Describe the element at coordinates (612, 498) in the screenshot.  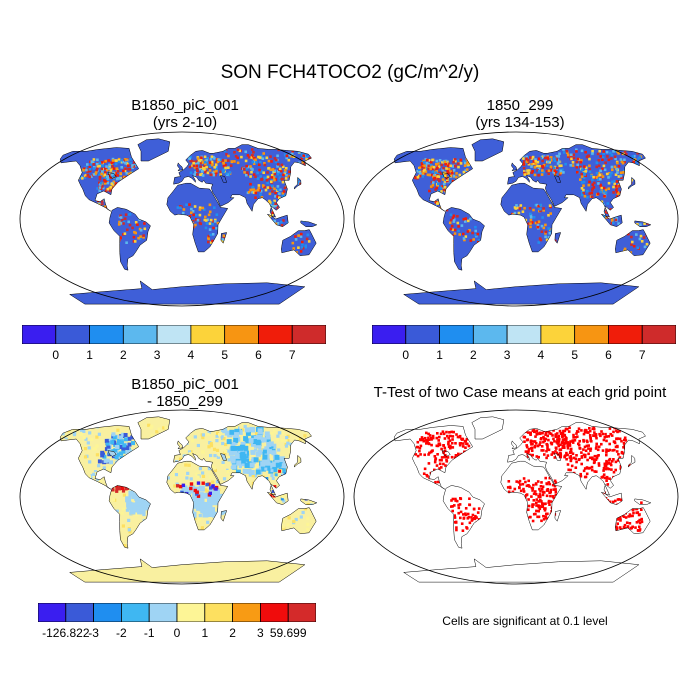
I see `continent` at that location.